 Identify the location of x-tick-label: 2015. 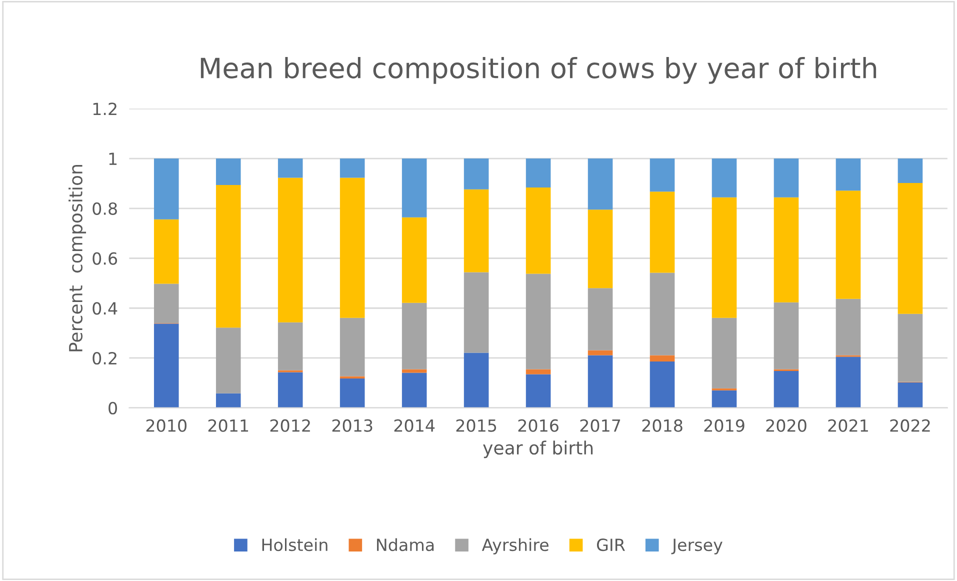
(476, 425).